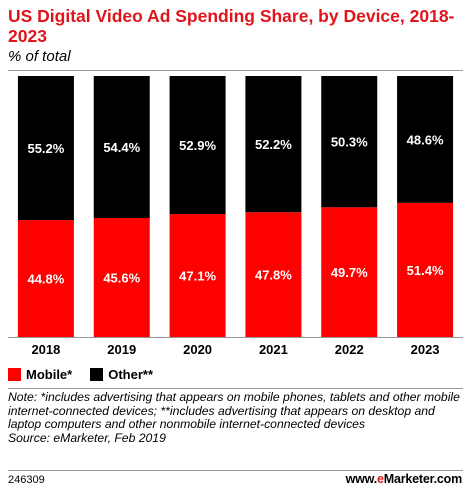 The image size is (470, 491). What do you see at coordinates (121, 349) in the screenshot?
I see `x-tick-label-2019: 2019` at bounding box center [121, 349].